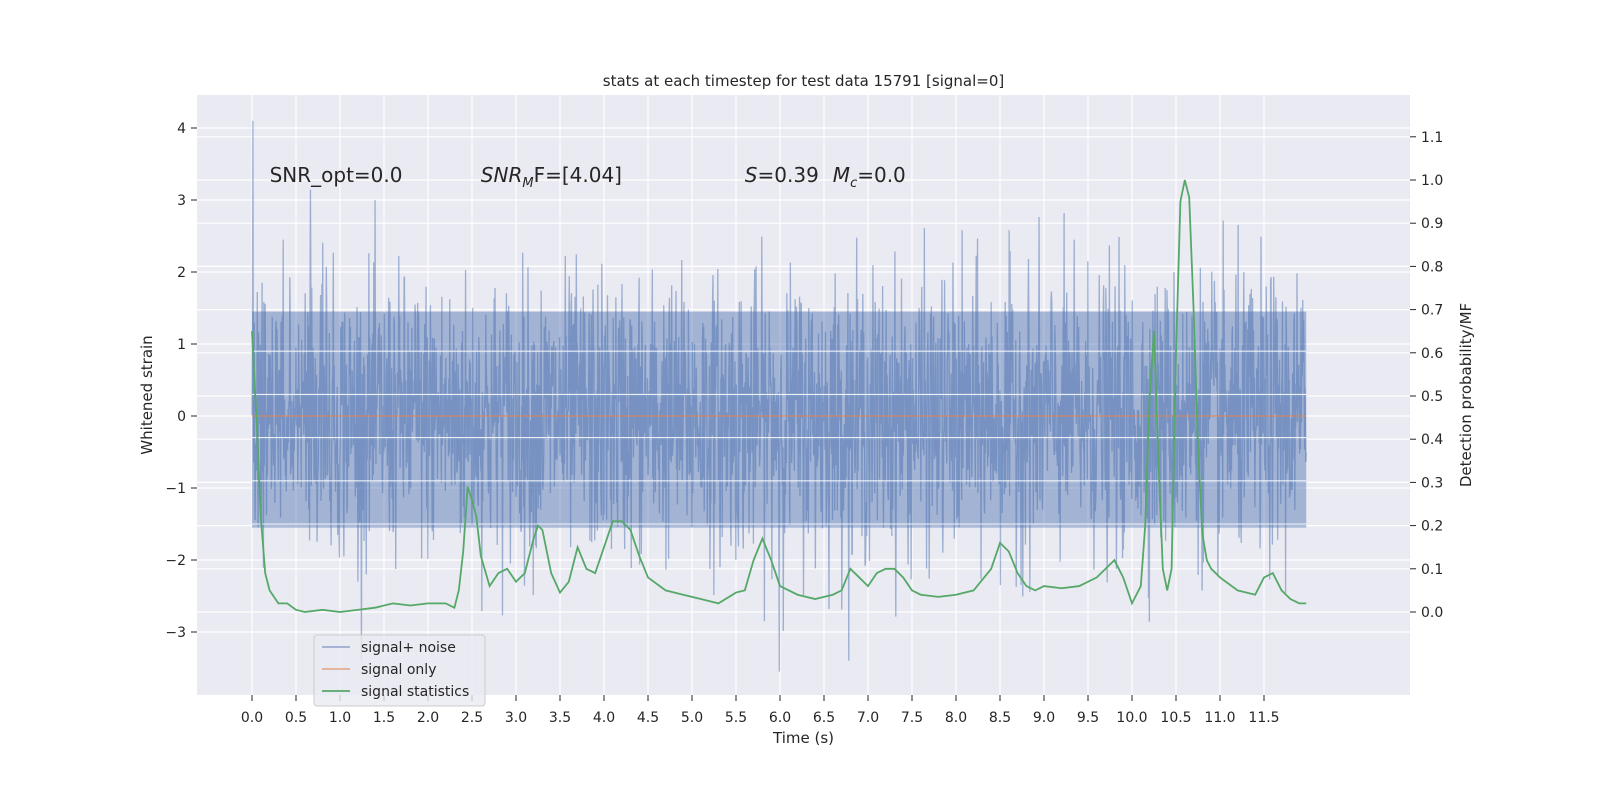 This screenshot has width=1600, height=800. I want to click on y2-tick-label-5: 0.5, so click(1432, 397).